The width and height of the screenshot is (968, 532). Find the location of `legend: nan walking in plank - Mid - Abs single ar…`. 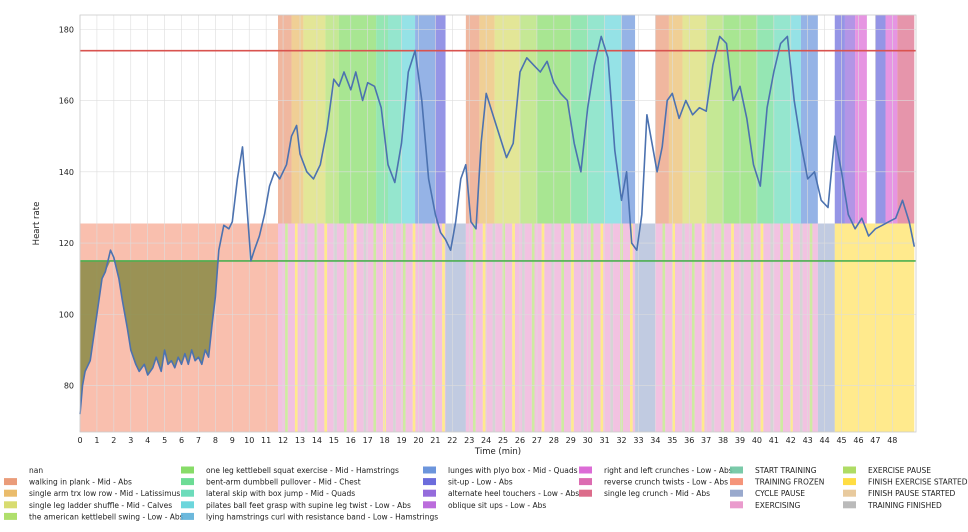

legend: nan walking in plank - Mid - Abs single ar… is located at coordinates (486, 493).